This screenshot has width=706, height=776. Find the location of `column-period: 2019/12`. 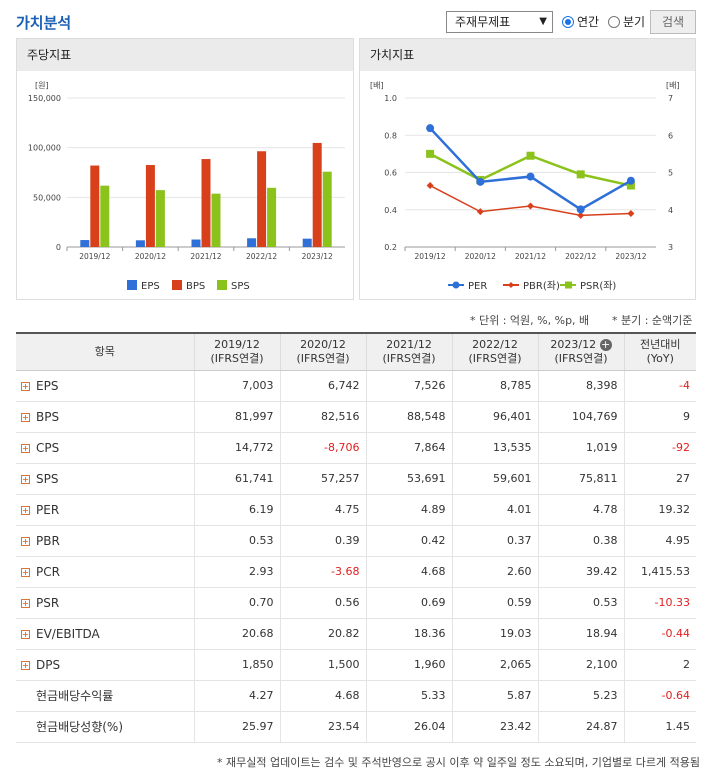

column-period: 2019/12 is located at coordinates (237, 344).